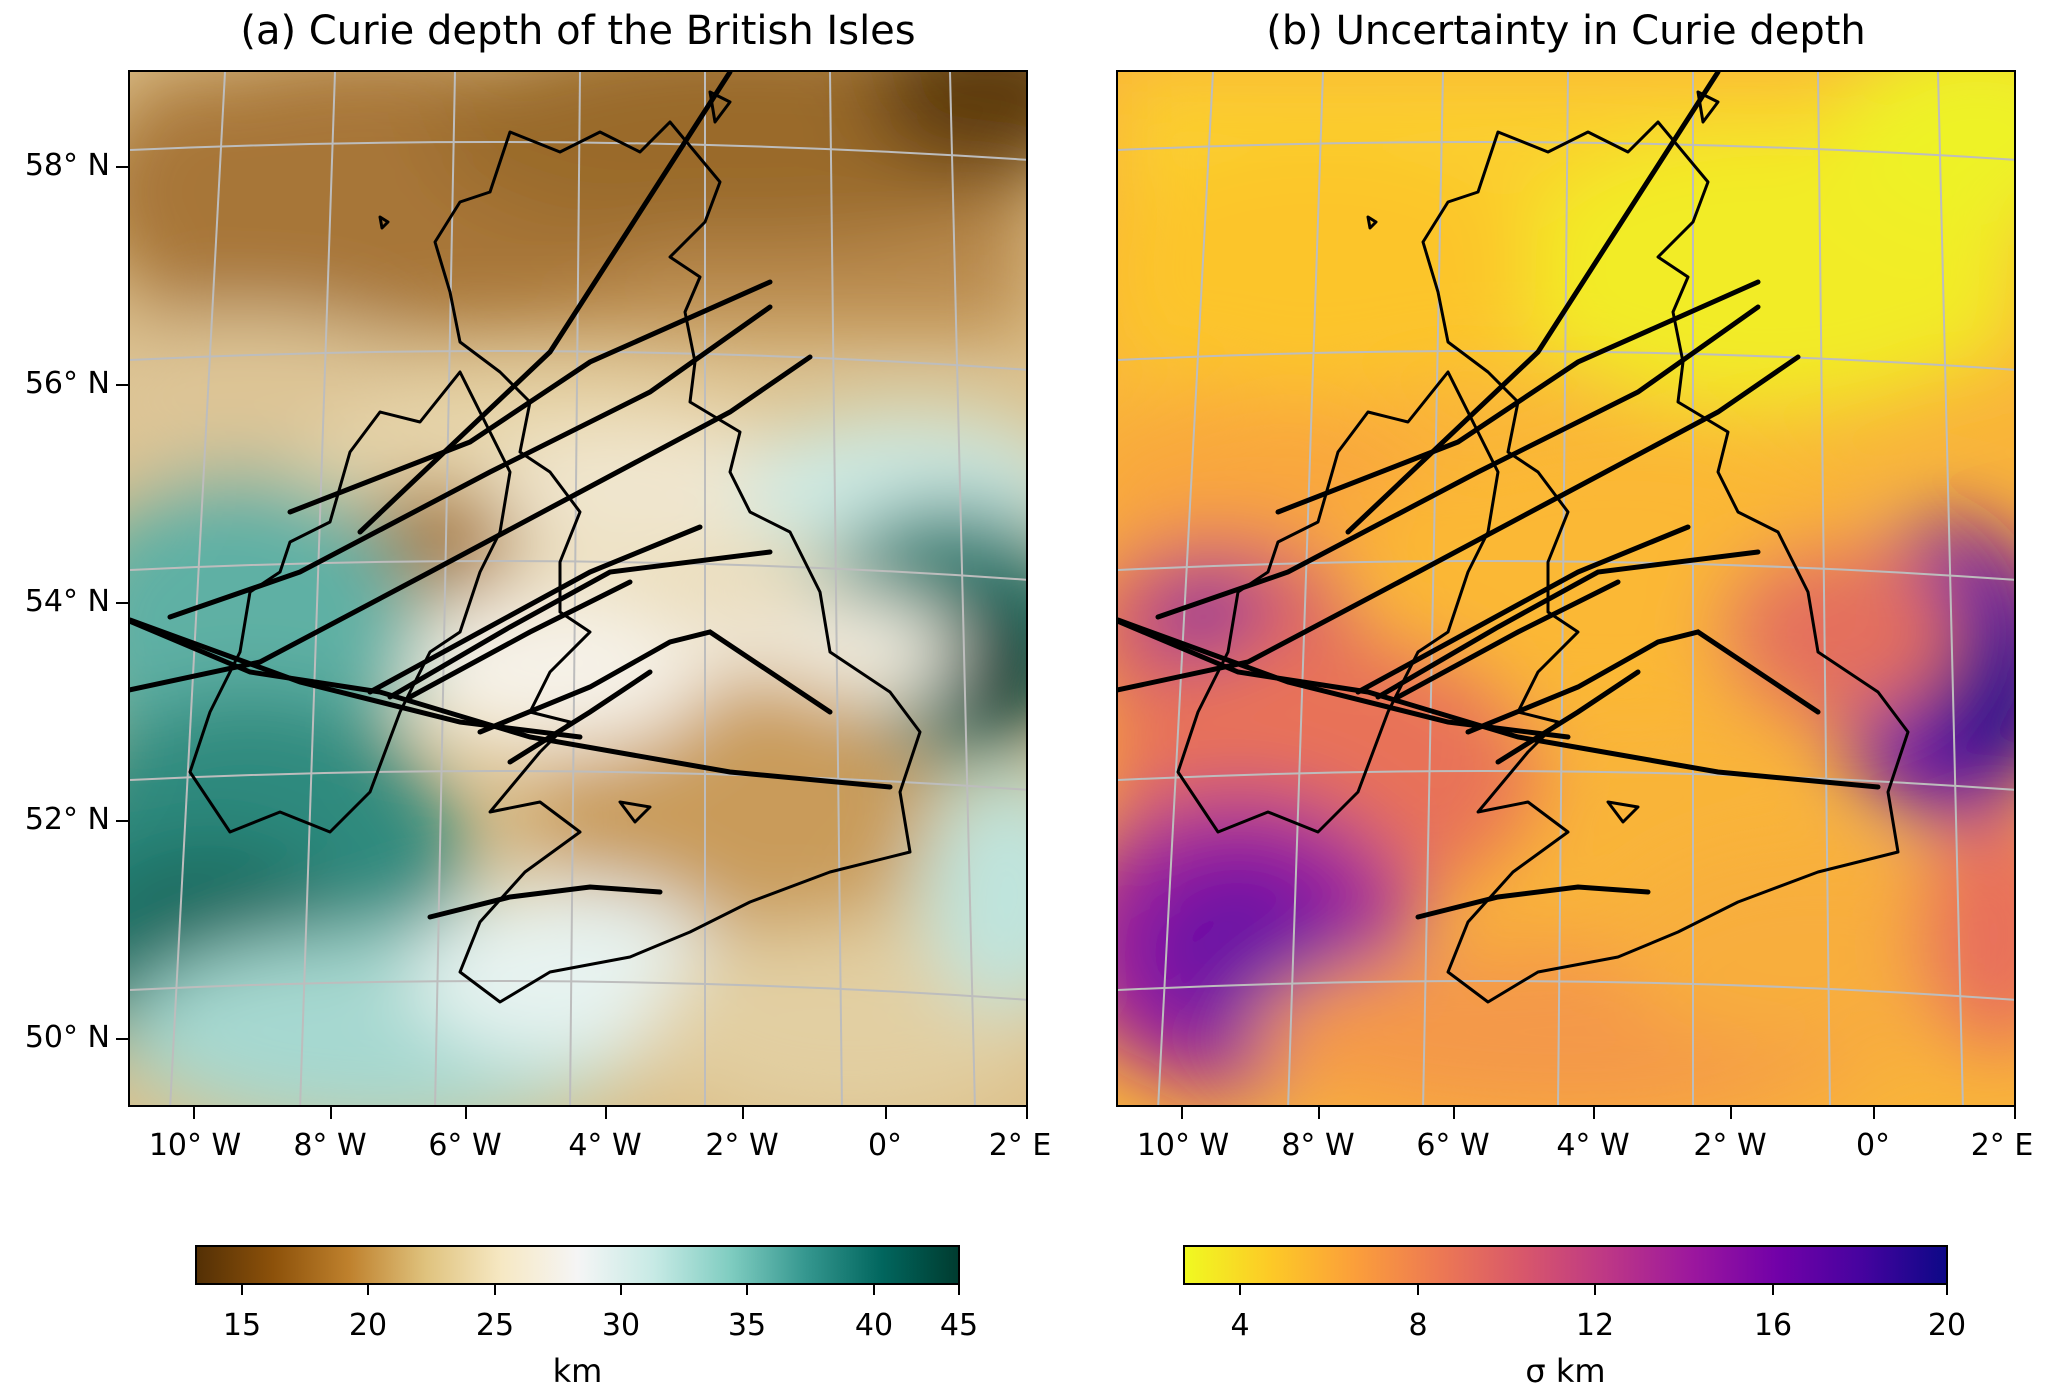 Image resolution: width=2067 pixels, height=1400 pixels. I want to click on lon-label-a-8w: 8° W, so click(330, 1145).